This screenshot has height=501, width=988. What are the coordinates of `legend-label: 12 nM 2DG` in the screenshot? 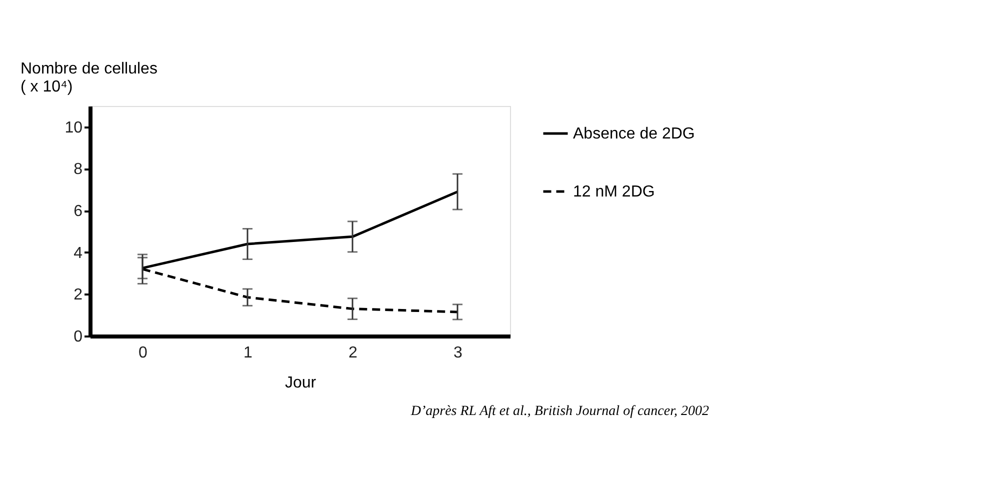 It's located at (614, 192).